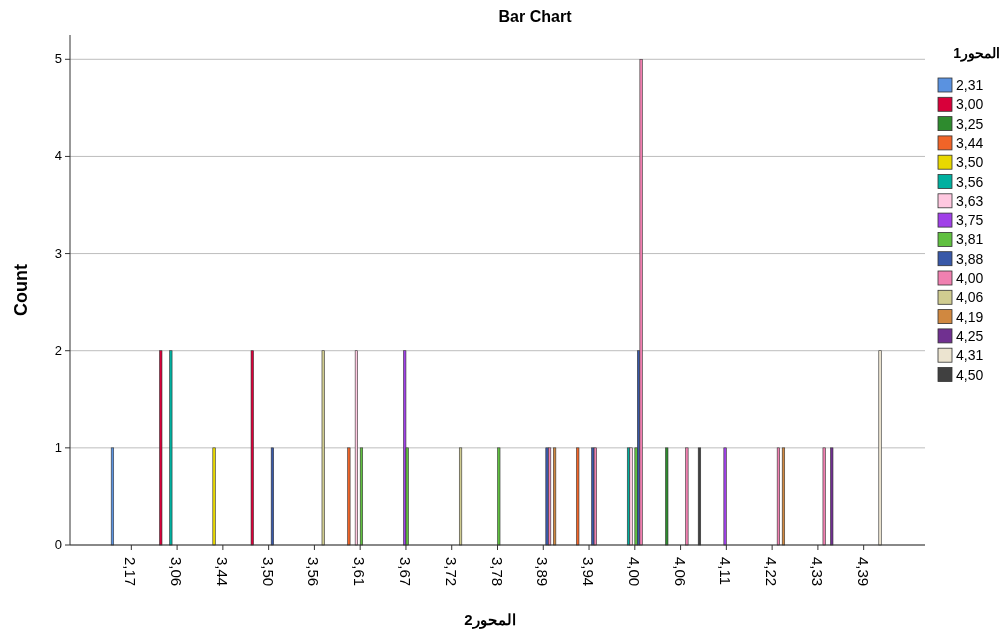 The height and width of the screenshot is (642, 1007). I want to click on y-tick-label: 1, so click(58, 447).